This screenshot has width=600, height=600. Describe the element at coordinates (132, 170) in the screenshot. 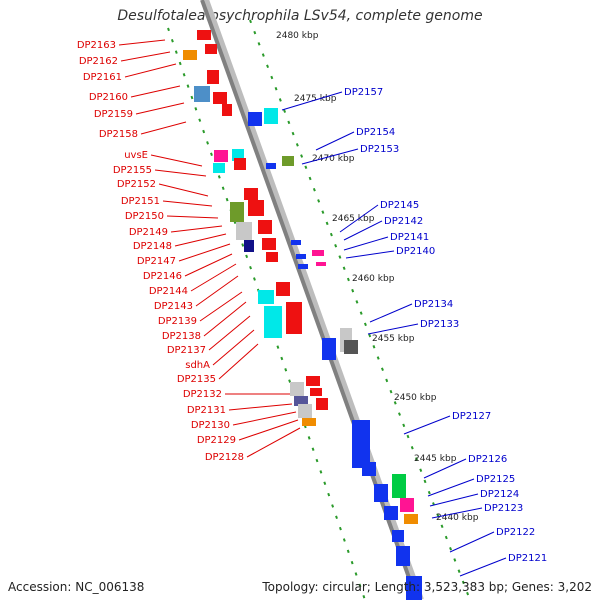

I see `left-gene-label: DP2155` at that location.